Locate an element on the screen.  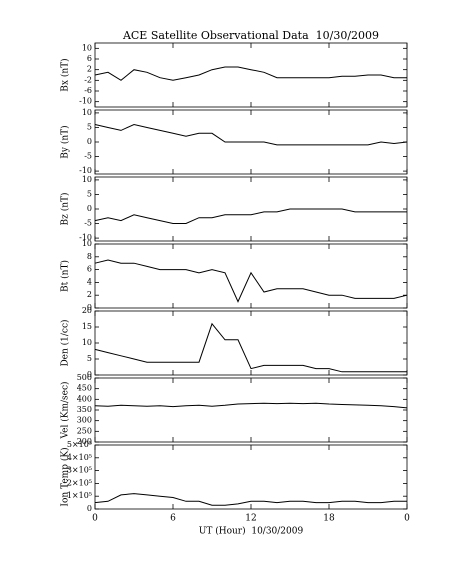
y-tick-label: 15 is located at coordinates (87, 326).